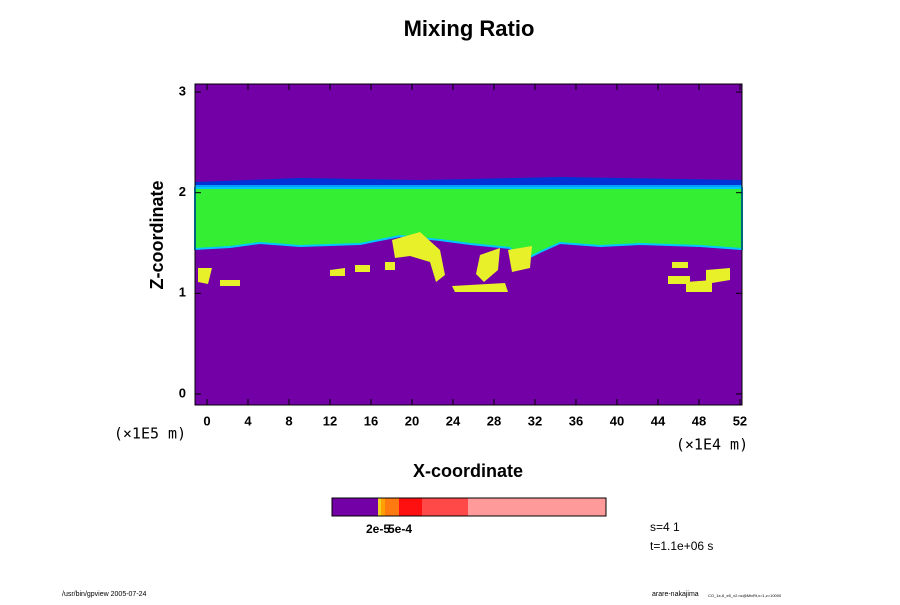 This screenshot has height=605, width=900. What do you see at coordinates (464, 262) in the screenshot?
I see `blobs` at bounding box center [464, 262].